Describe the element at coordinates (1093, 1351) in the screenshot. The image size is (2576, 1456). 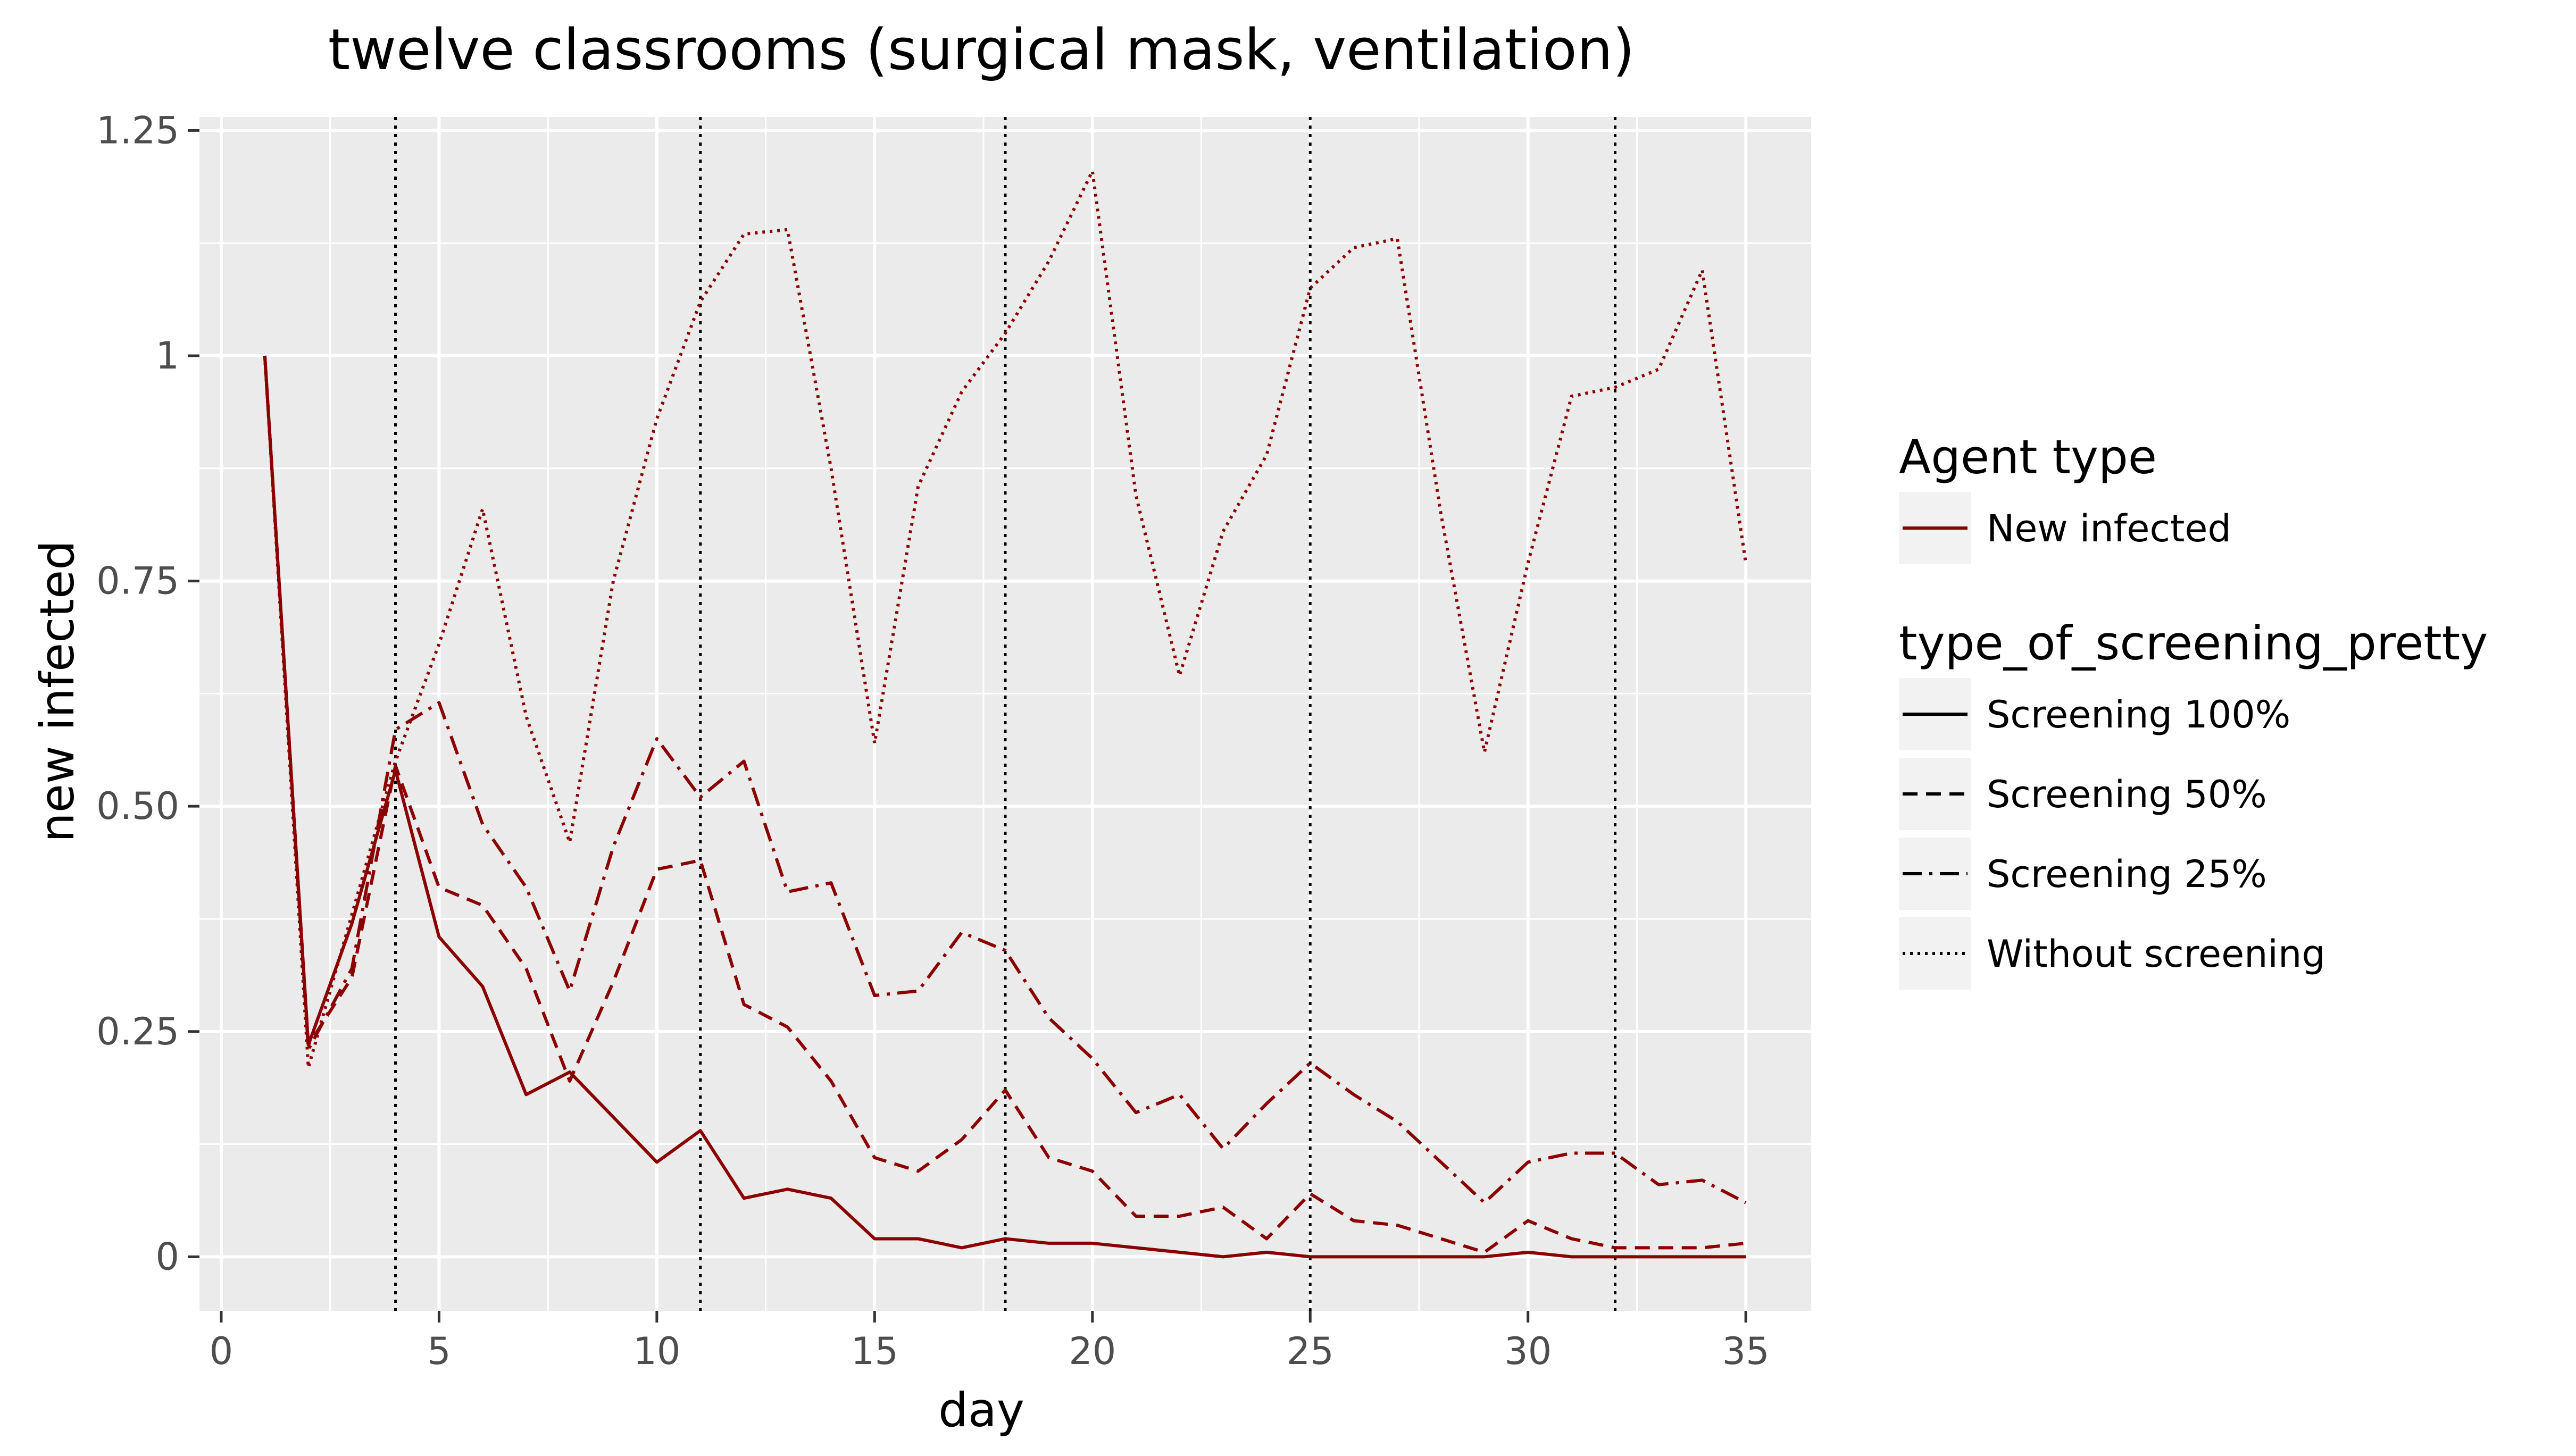
I see `x-tick-label: 20` at that location.